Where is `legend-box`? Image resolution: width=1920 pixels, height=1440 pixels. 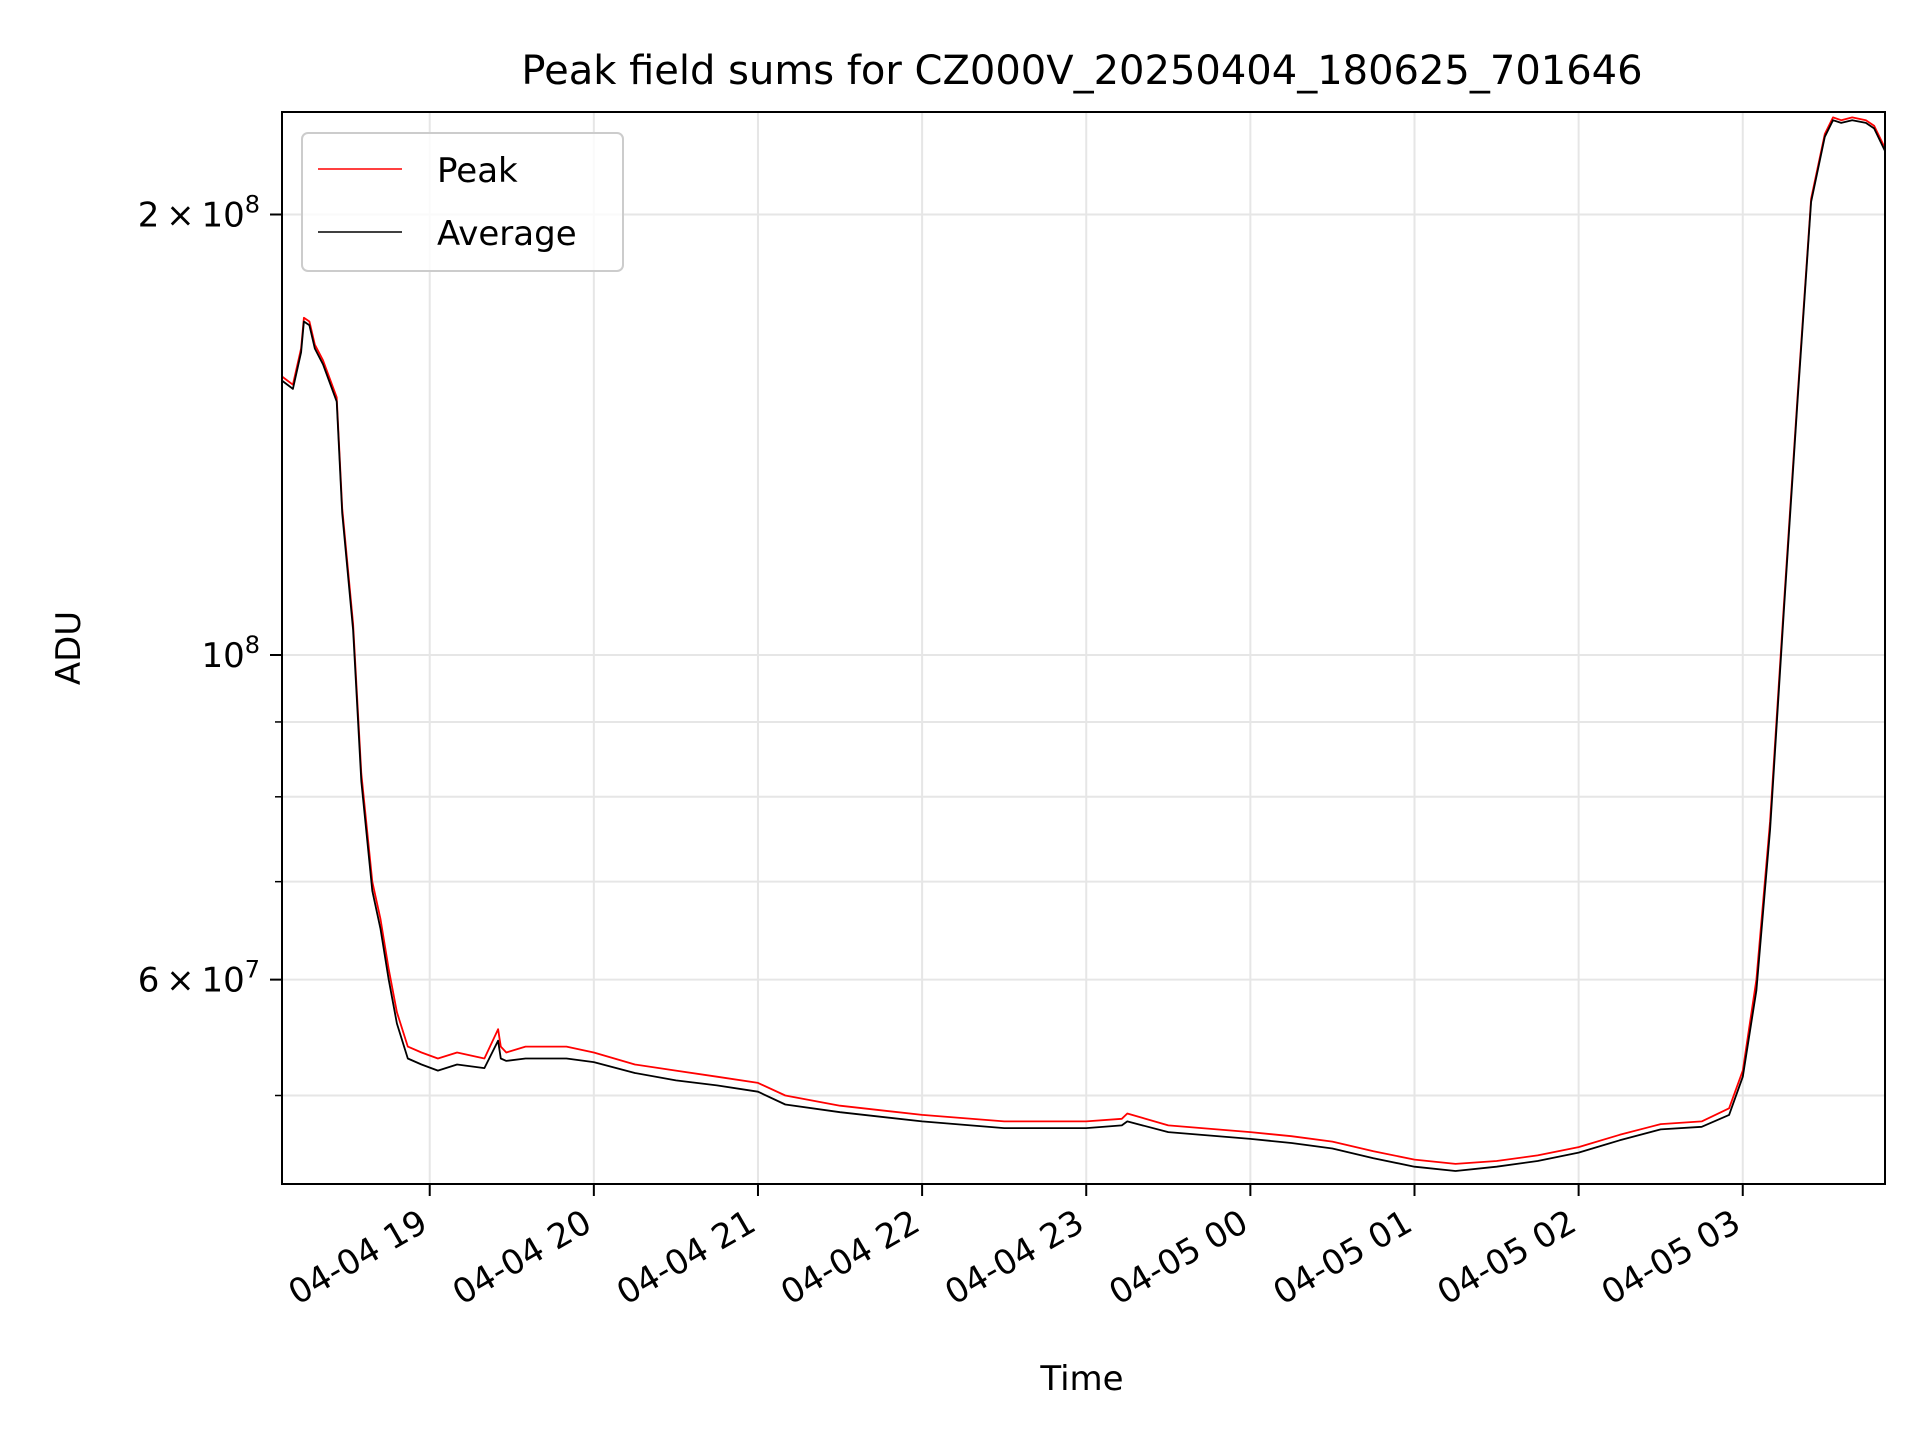 legend-box is located at coordinates (462, 202).